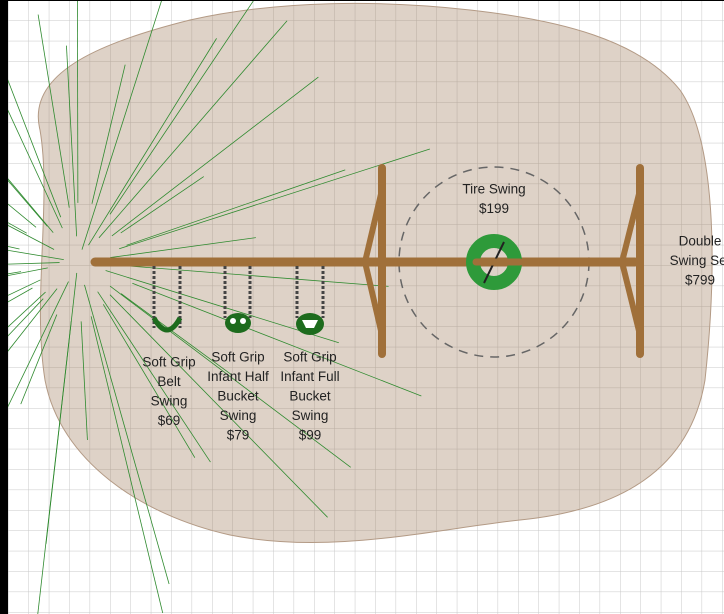  Describe the element at coordinates (700, 280) in the screenshot. I see `item-price: $799` at that location.